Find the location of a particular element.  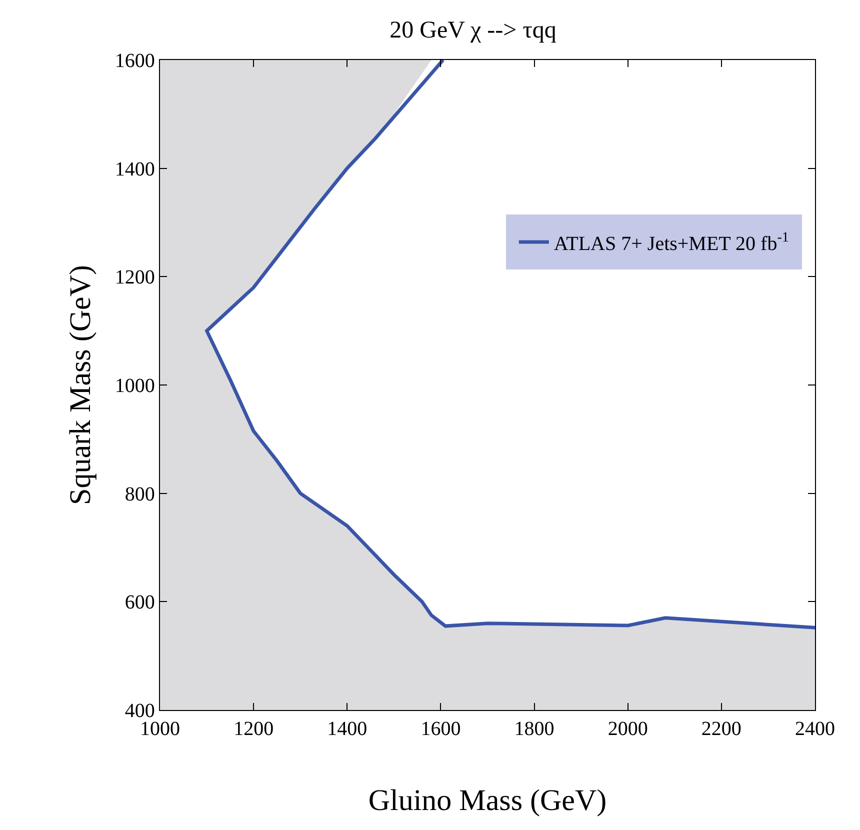

x-tick-label: 2200 is located at coordinates (721, 729).